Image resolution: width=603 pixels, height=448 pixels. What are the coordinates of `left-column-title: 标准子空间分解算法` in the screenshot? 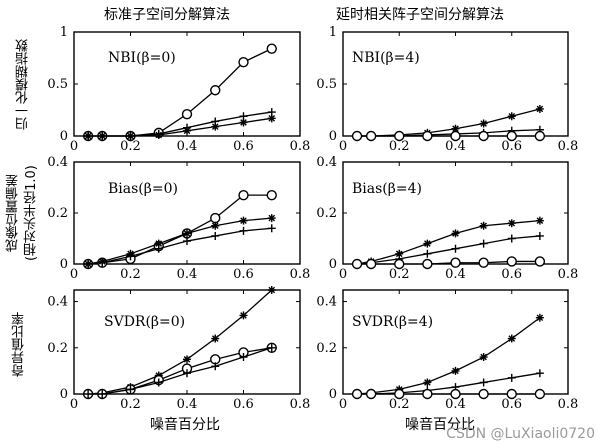 It's located at (167, 15).